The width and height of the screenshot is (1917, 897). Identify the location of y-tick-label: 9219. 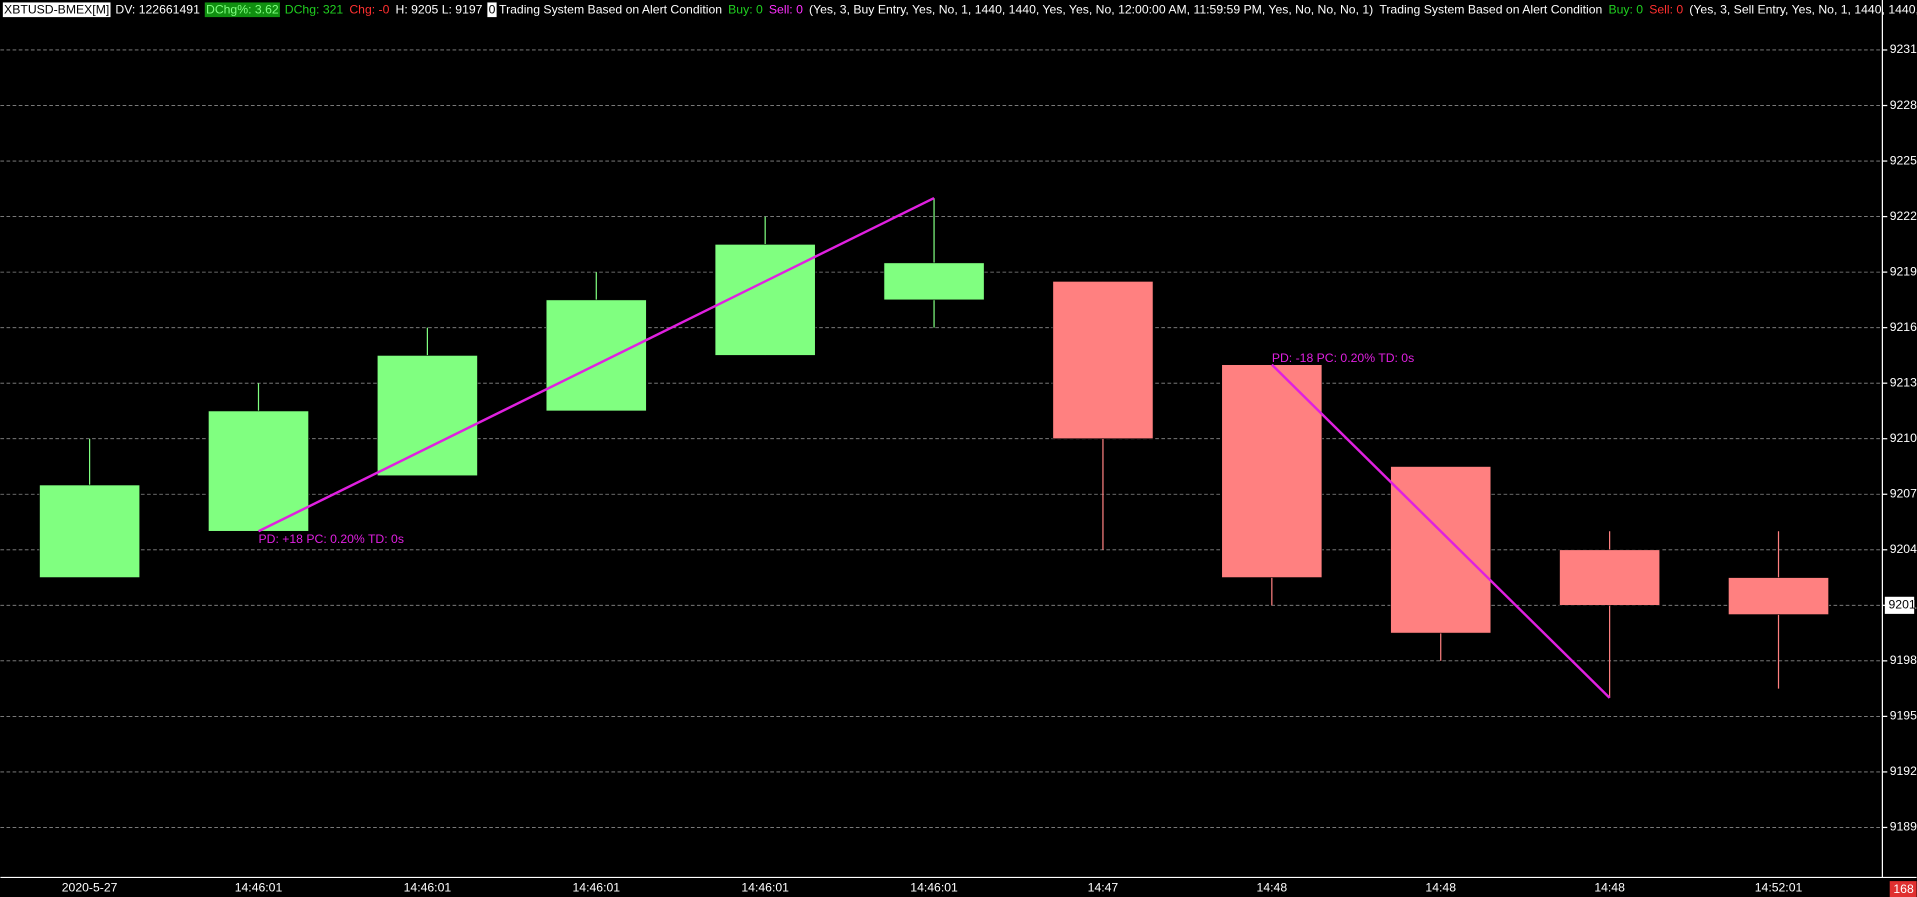
(1903, 271).